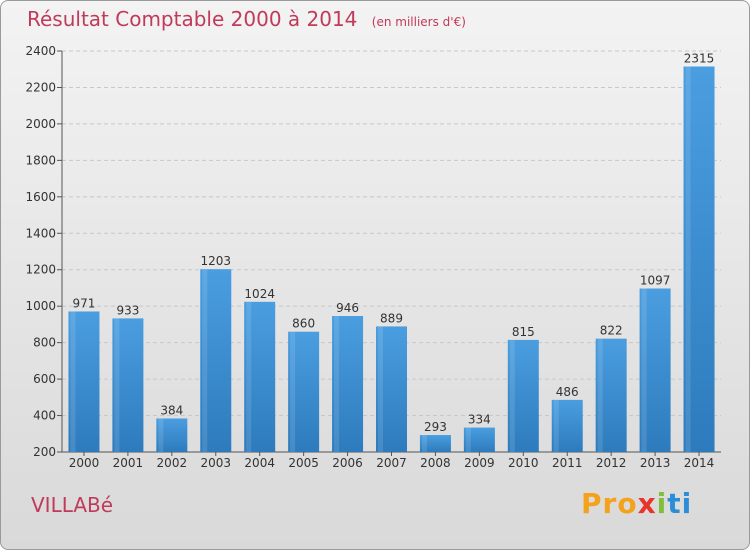 The width and height of the screenshot is (750, 550). I want to click on data-label: 384, so click(171, 410).